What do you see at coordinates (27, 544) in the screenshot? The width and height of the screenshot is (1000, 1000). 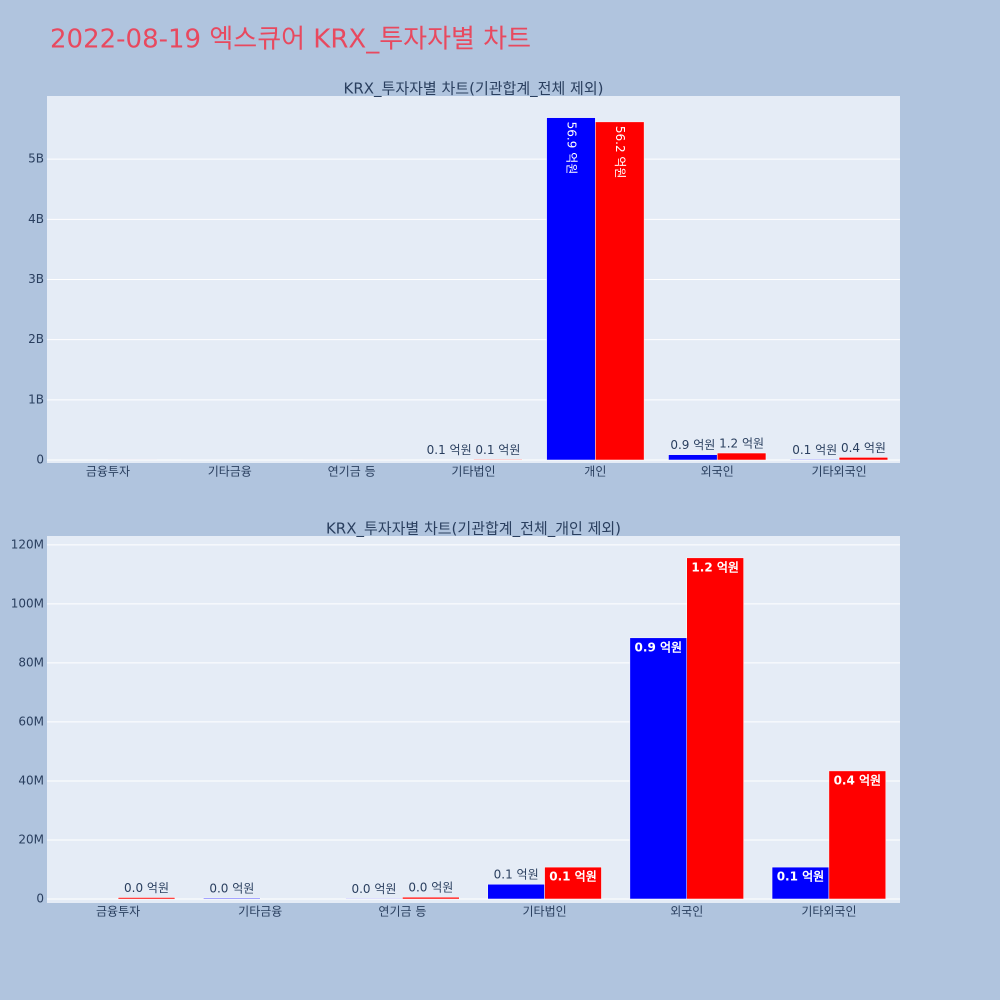 I see `y-tick-label: 120M` at bounding box center [27, 544].